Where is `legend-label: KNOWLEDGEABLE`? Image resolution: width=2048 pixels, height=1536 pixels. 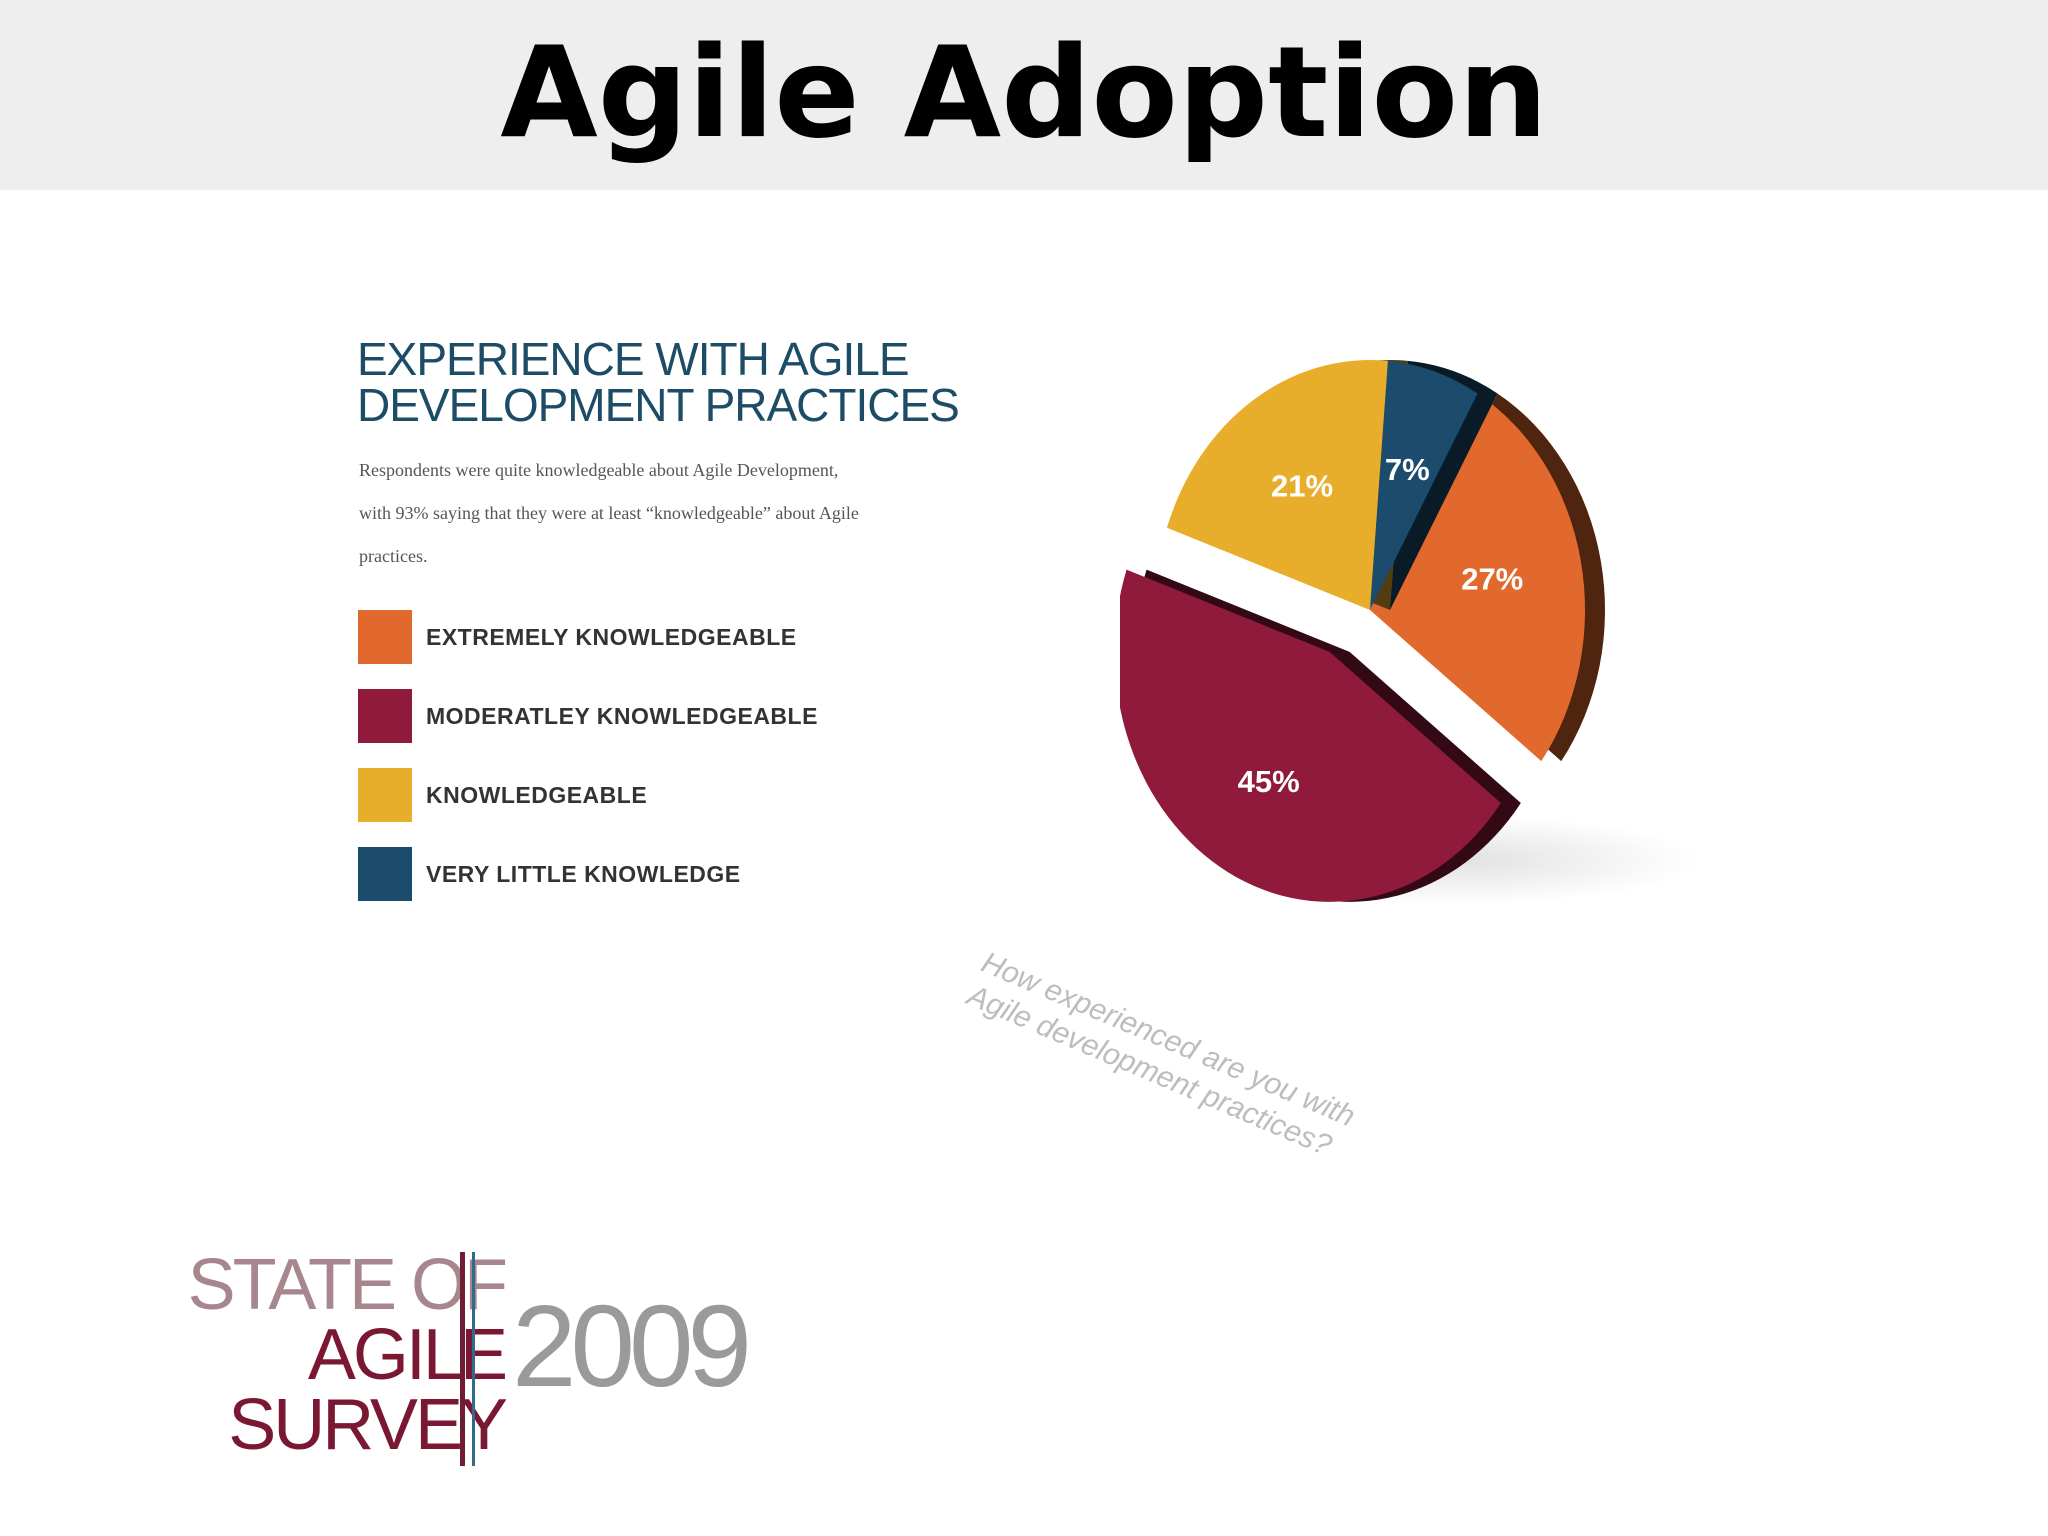 legend-label: KNOWLEDGEABLE is located at coordinates (537, 795).